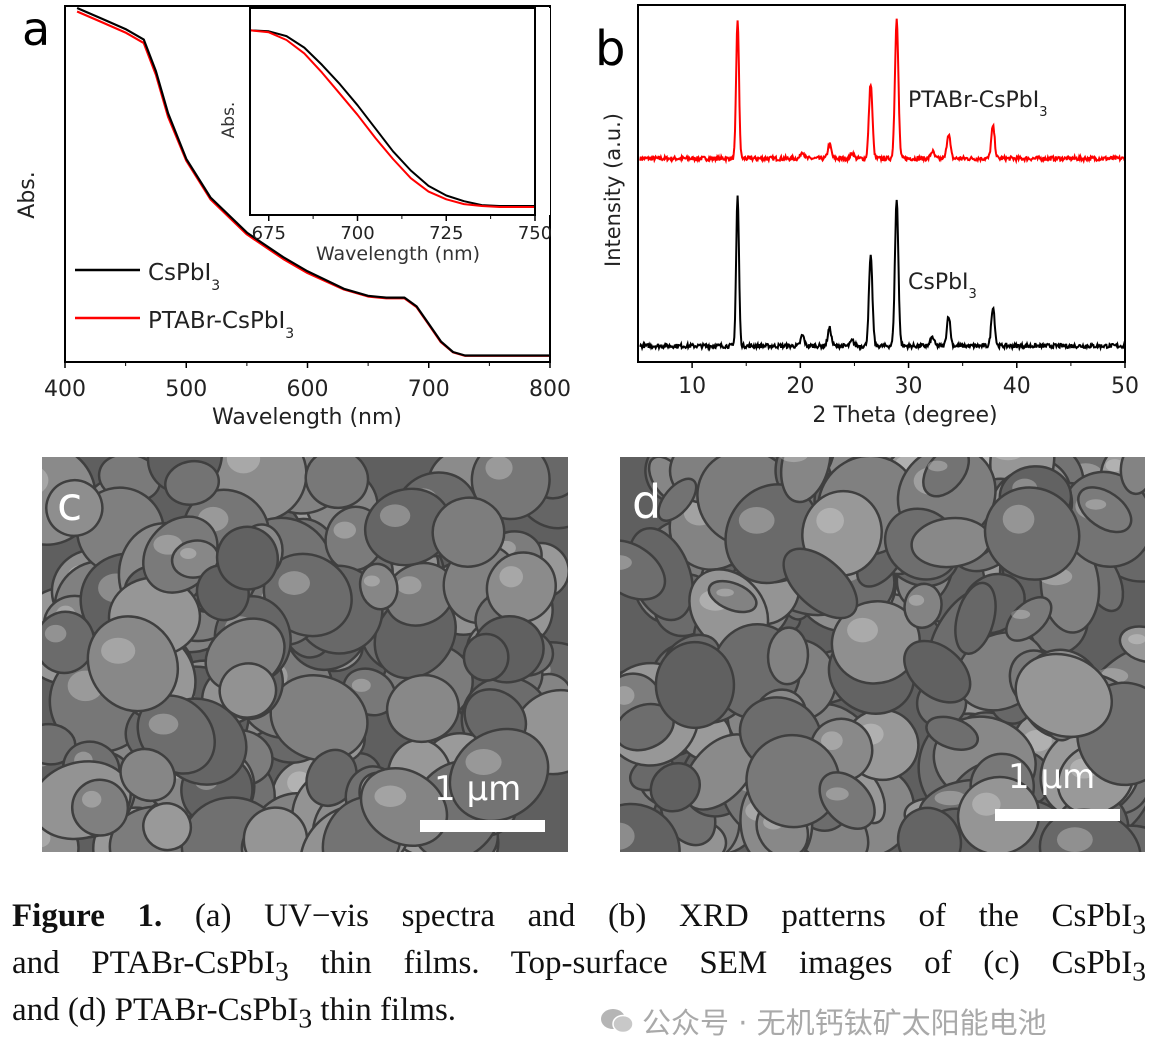 The image size is (1154, 1042). What do you see at coordinates (1057, 815) in the screenshot?
I see `scale-bar-d` at bounding box center [1057, 815].